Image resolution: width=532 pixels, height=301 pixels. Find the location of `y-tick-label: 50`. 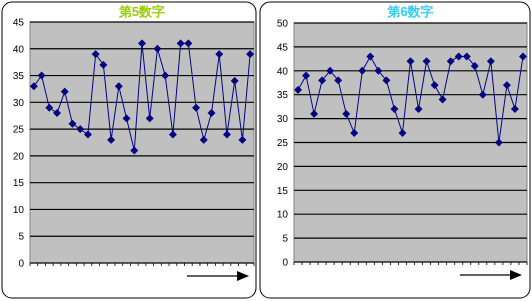

y-tick-label: 50 is located at coordinates (282, 24).